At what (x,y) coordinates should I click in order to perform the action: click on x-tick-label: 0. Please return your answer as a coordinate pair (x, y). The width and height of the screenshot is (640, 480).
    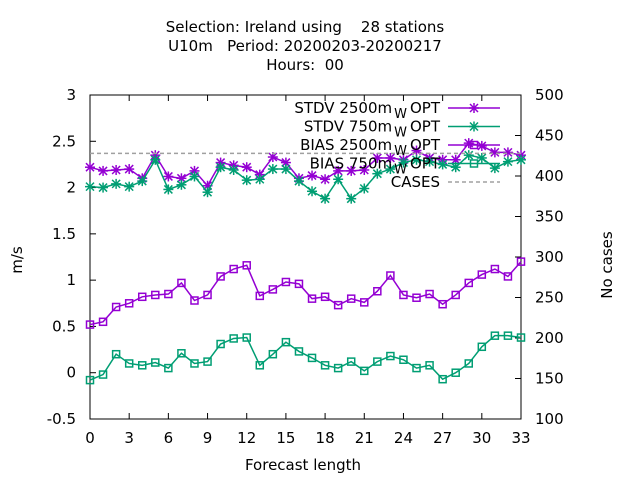
    Looking at the image, I should click on (90, 438).